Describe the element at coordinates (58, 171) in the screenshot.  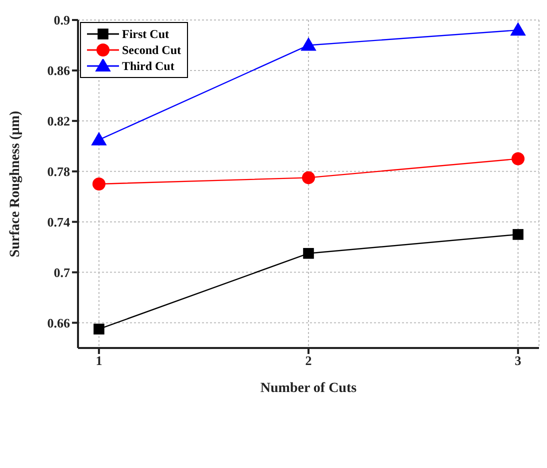
I see `y-tick-label: 0.78` at that location.